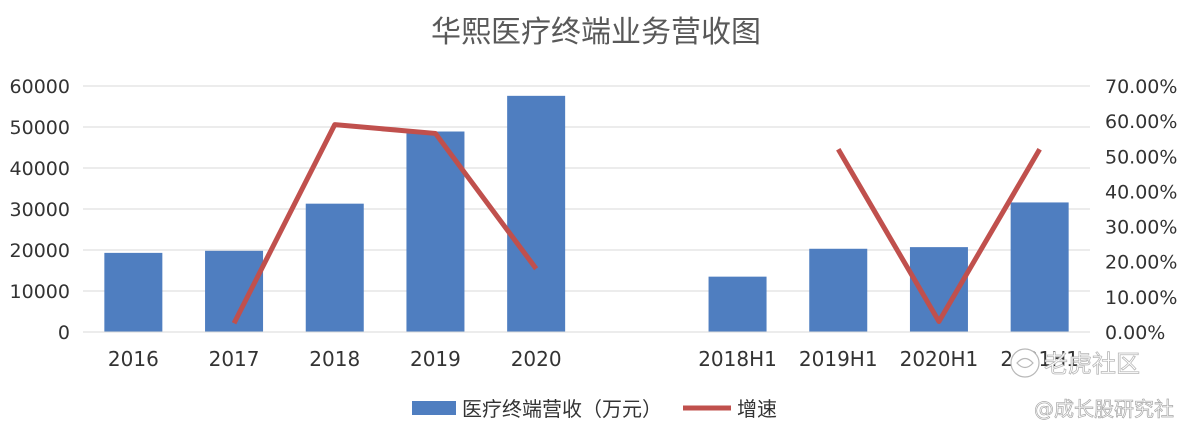 Image resolution: width=1200 pixels, height=432 pixels. What do you see at coordinates (536, 213) in the screenshot?
I see `bar-2020` at bounding box center [536, 213].